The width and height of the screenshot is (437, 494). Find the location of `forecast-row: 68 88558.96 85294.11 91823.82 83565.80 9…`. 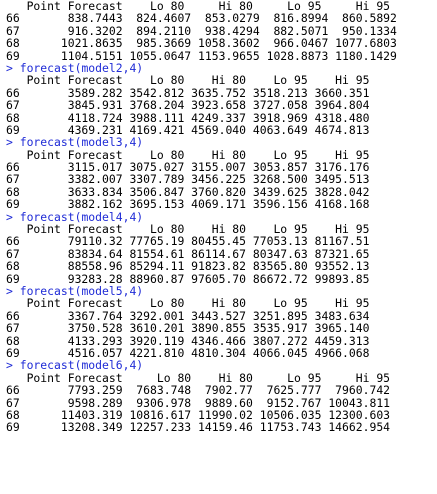

forecast-row: 68 88558.96 85294.11 91823.82 83565.80 9… is located at coordinates (188, 266).